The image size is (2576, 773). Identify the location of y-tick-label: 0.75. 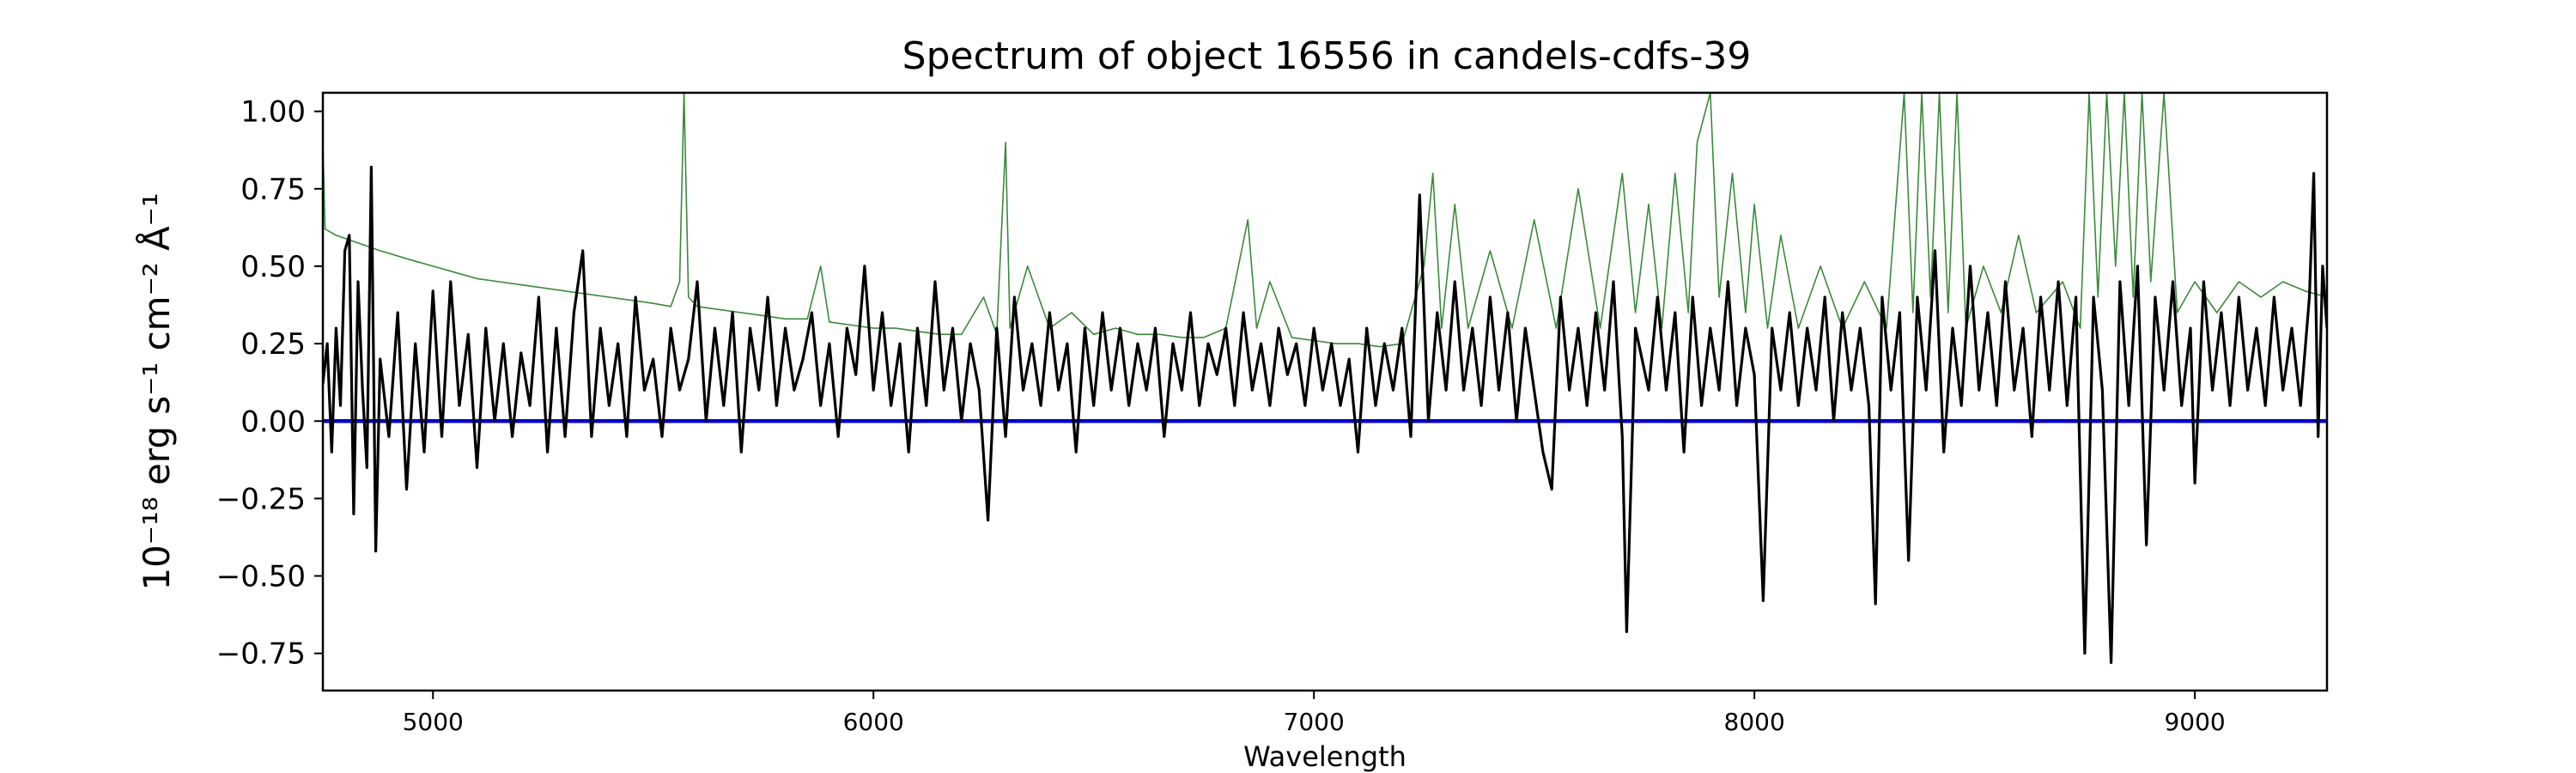
(273, 190).